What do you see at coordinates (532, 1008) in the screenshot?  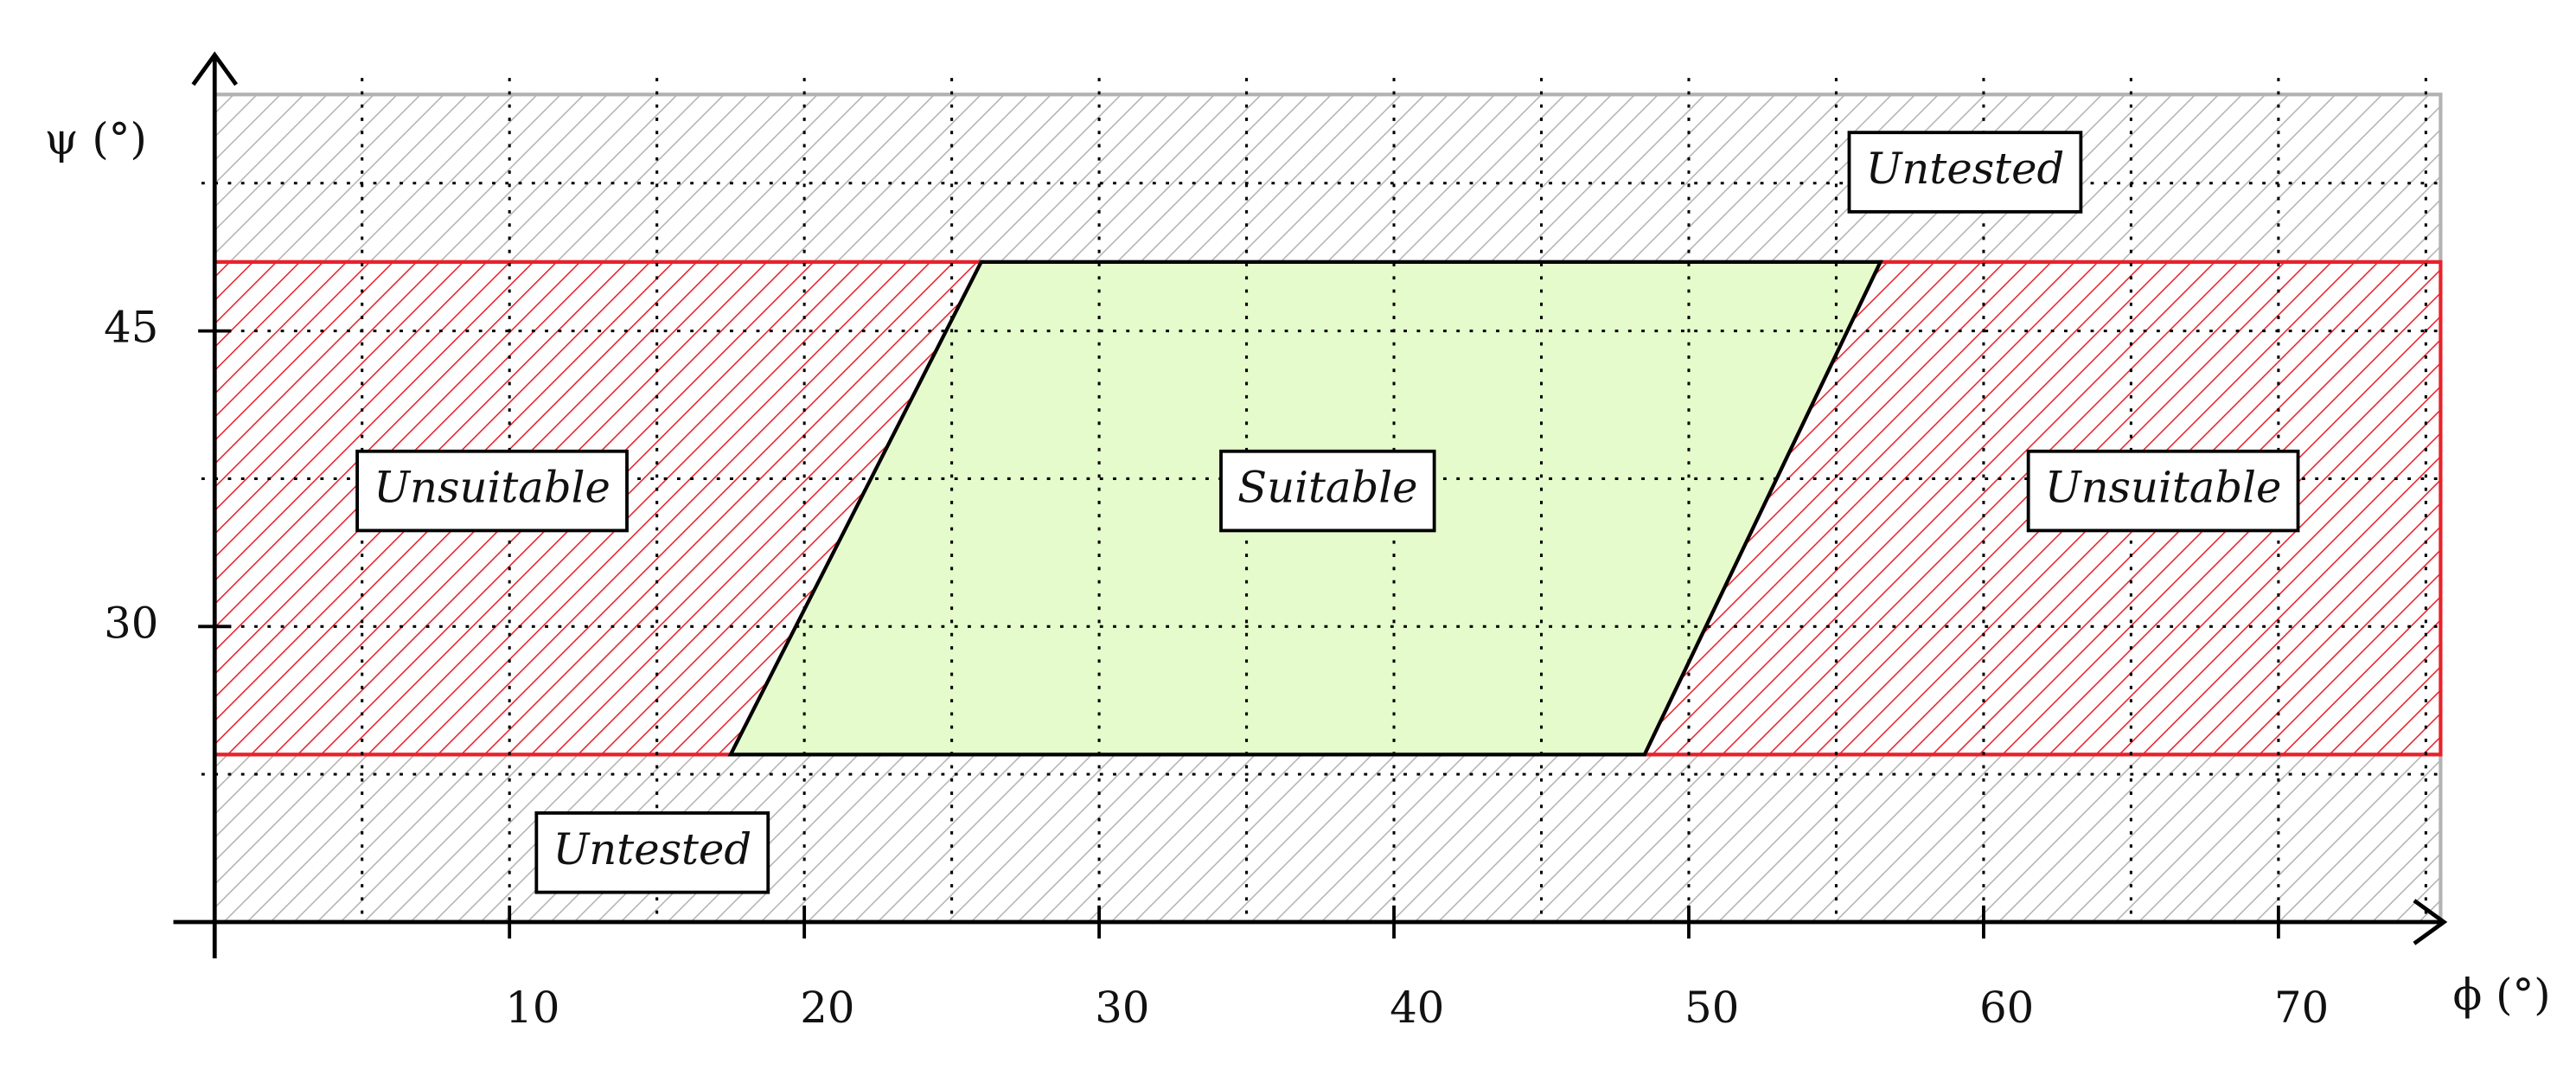 I see `x-tick-label: 10` at bounding box center [532, 1008].